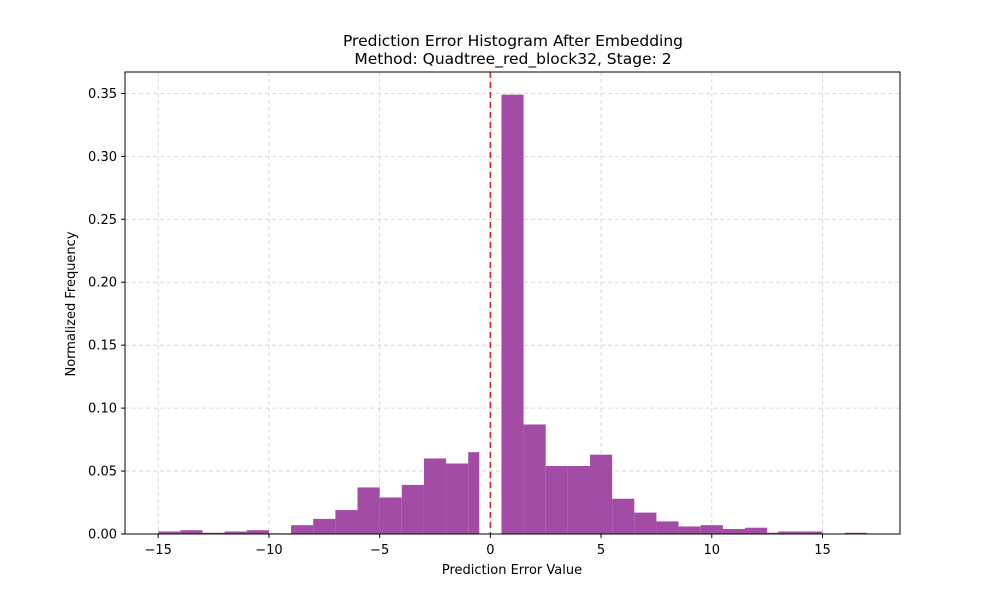 The width and height of the screenshot is (1000, 605). I want to click on x-tick-label: −5, so click(379, 550).